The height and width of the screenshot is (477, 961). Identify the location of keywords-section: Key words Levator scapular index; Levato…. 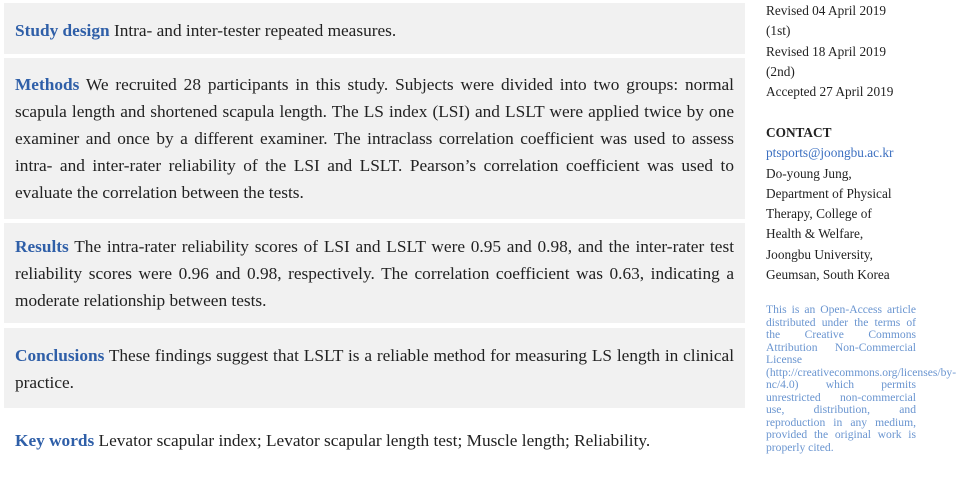
(374, 440).